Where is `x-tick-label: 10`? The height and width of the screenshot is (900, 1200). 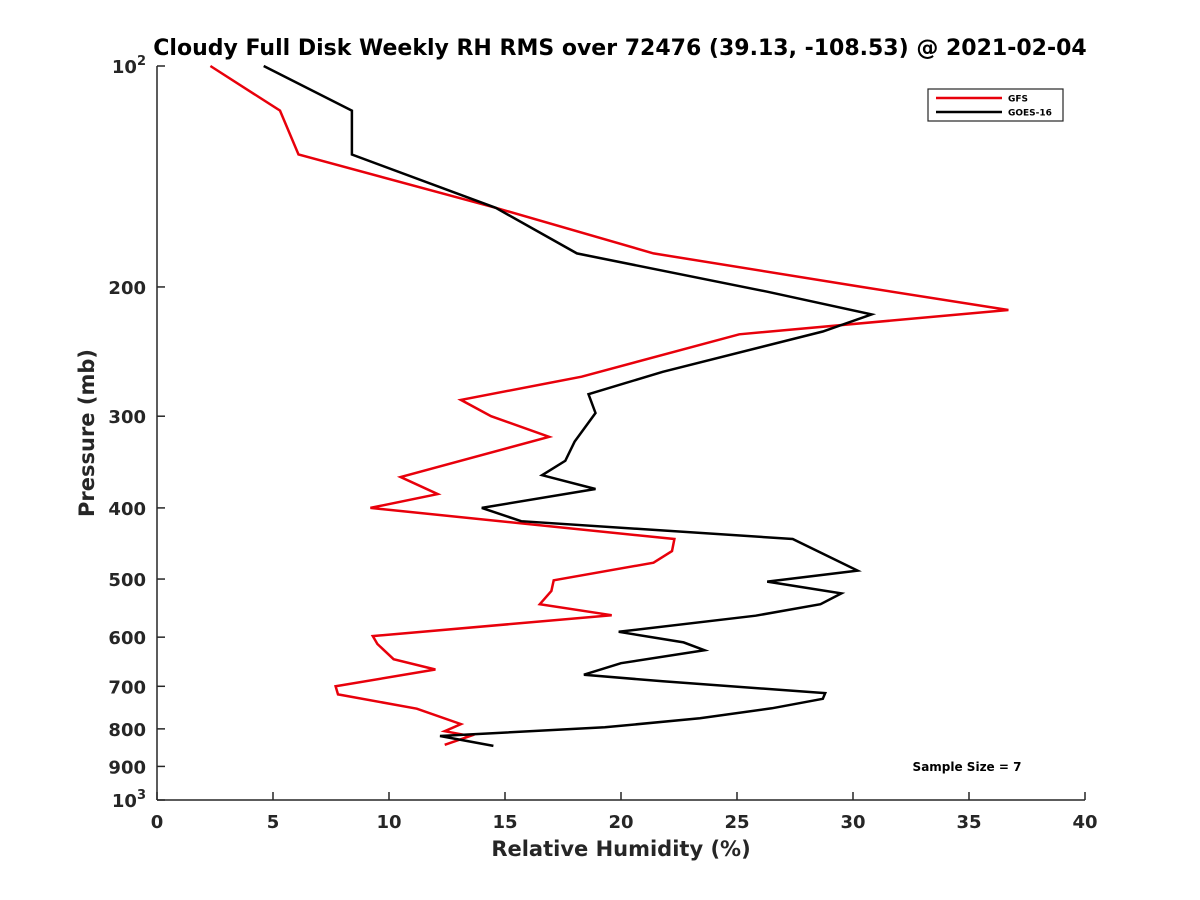
x-tick-label: 10 is located at coordinates (388, 822).